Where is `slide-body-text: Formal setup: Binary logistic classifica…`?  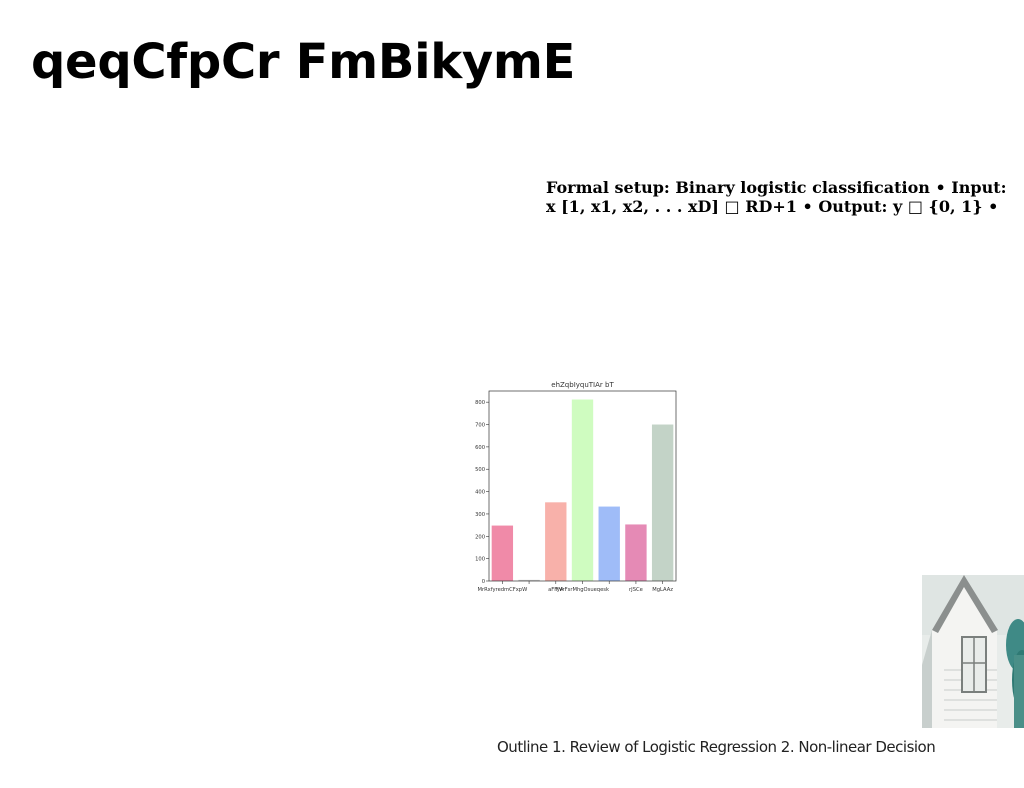 slide-body-text: Formal setup: Binary logistic classifica… is located at coordinates (776, 197).